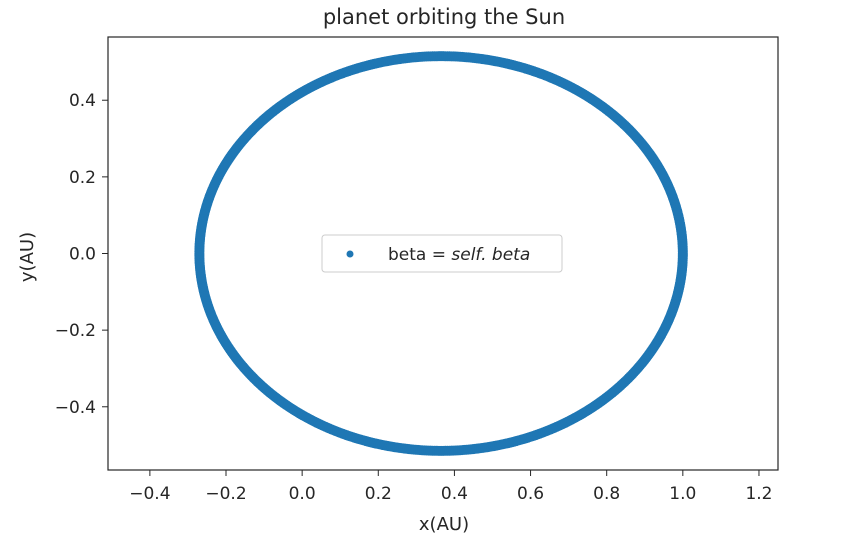  What do you see at coordinates (490, 255) in the screenshot?
I see `legend-label-italic: self. beta` at bounding box center [490, 255].